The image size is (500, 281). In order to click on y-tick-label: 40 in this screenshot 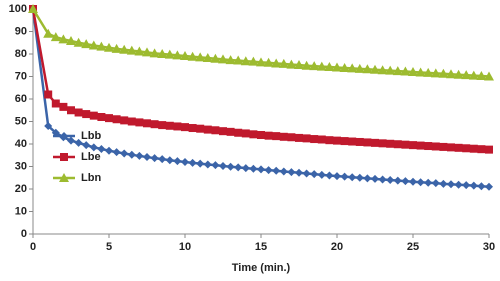, I will do `click(21, 144)`.